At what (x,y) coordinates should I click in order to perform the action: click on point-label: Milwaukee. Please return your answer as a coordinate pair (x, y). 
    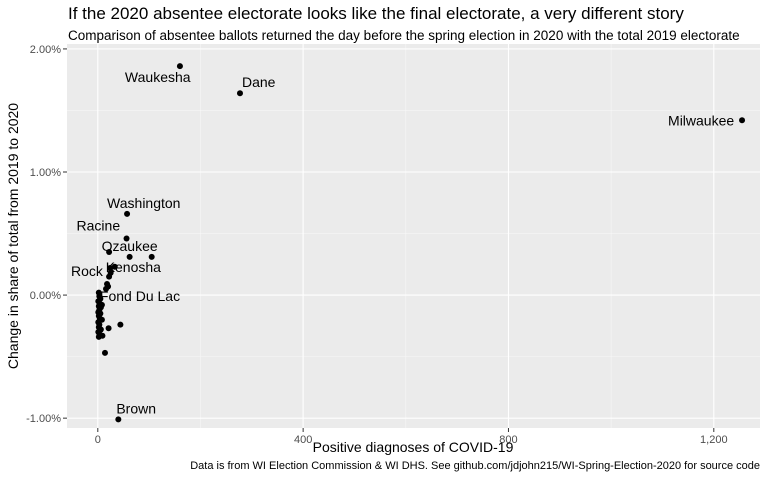
    Looking at the image, I should click on (701, 120).